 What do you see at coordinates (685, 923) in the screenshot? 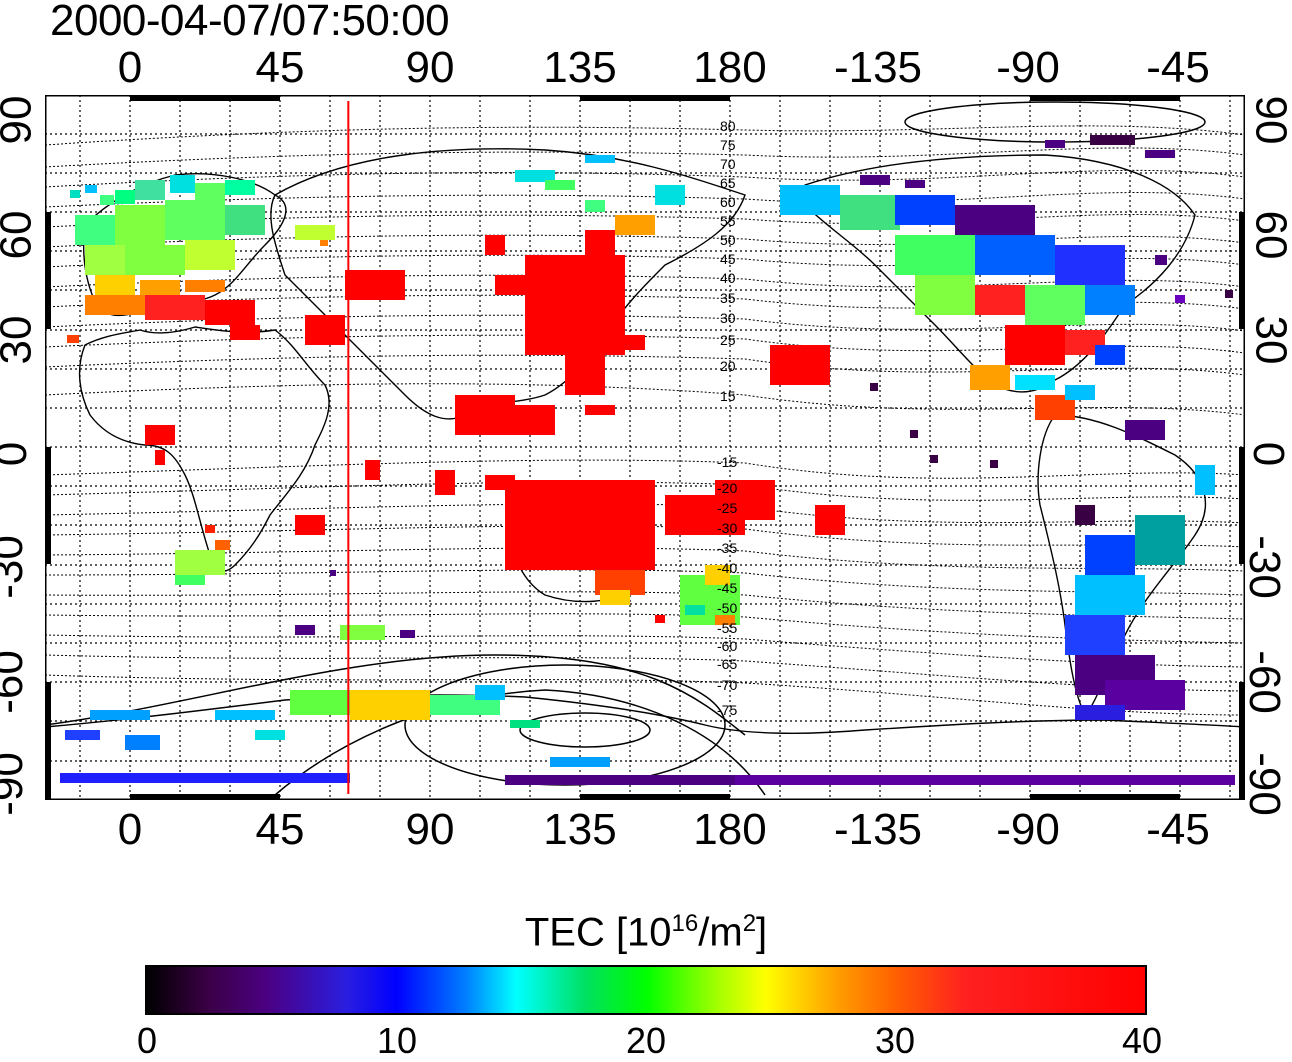
I see `colorbar-title-exp: 16` at bounding box center [685, 923].